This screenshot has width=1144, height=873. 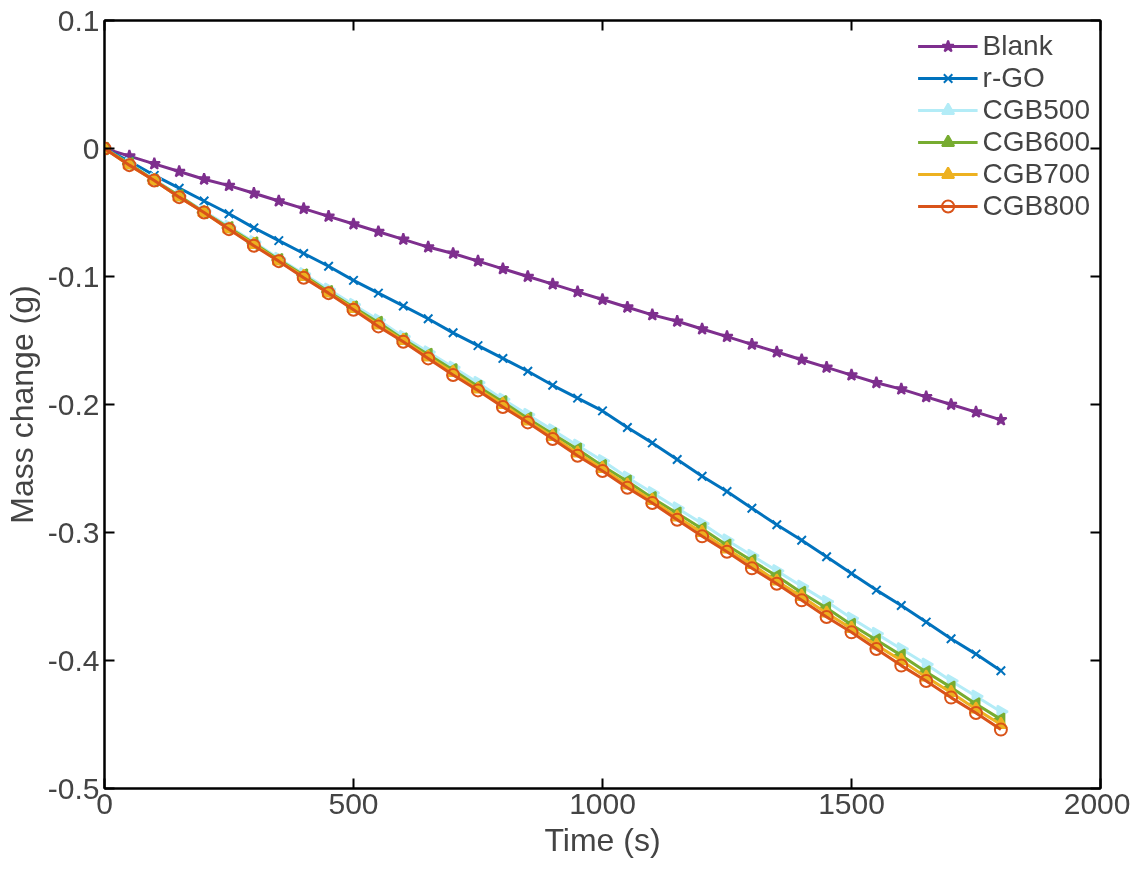 I want to click on y-tick-label: 0, so click(x=91, y=148).